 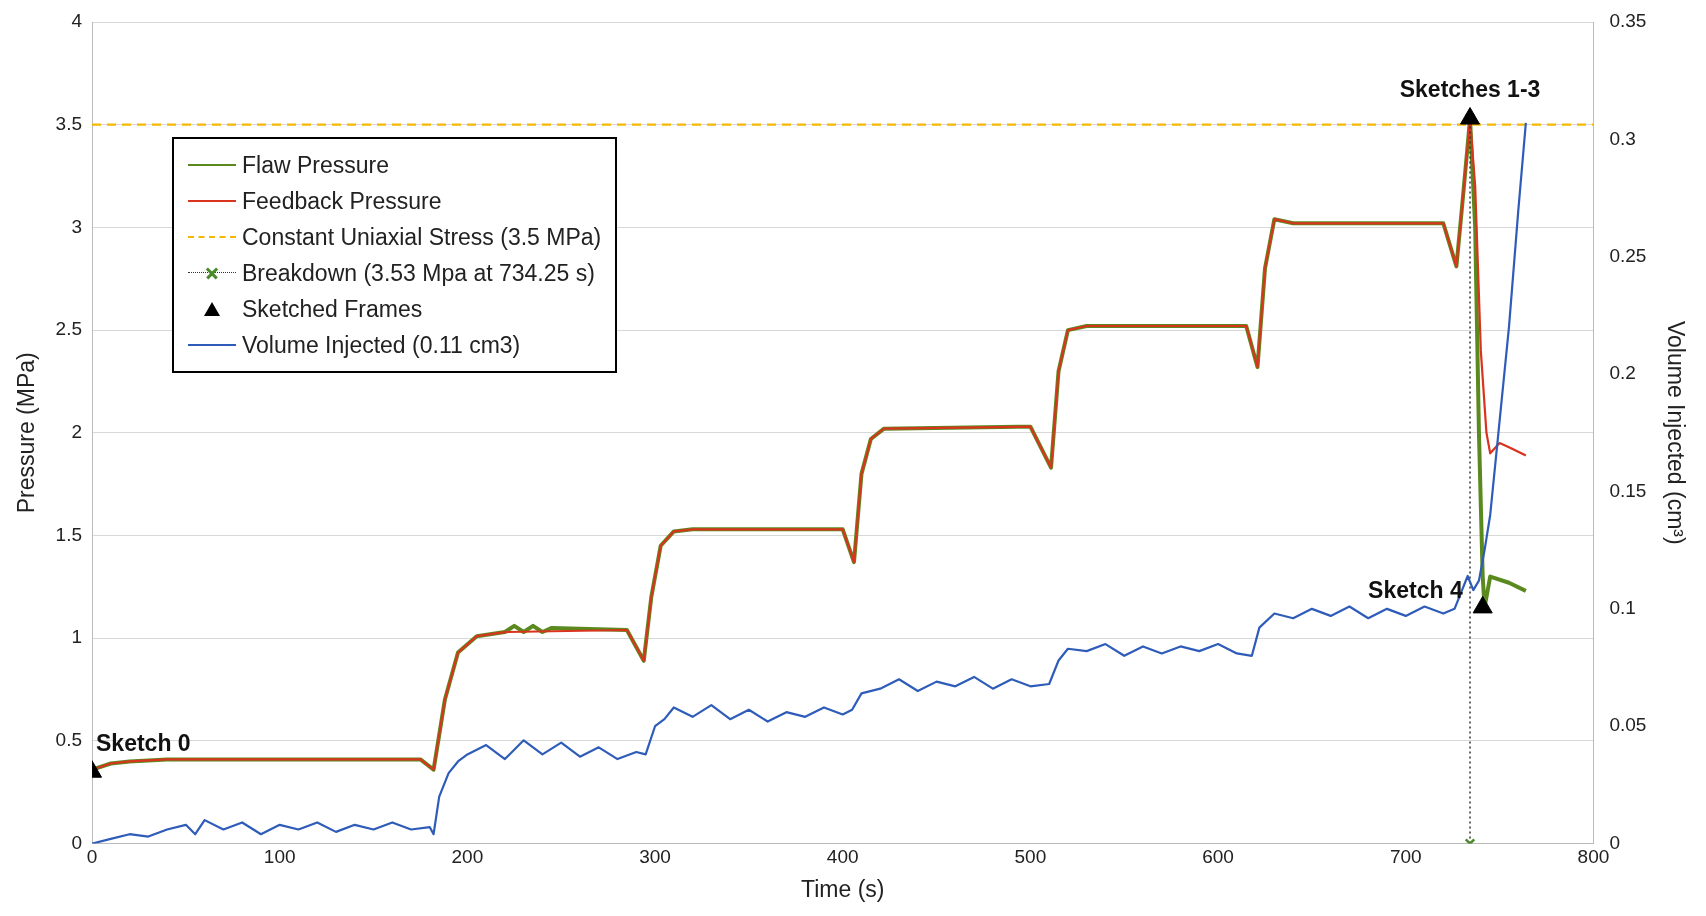 What do you see at coordinates (1628, 255) in the screenshot?
I see `y2-tick-label: 0.25` at bounding box center [1628, 255].